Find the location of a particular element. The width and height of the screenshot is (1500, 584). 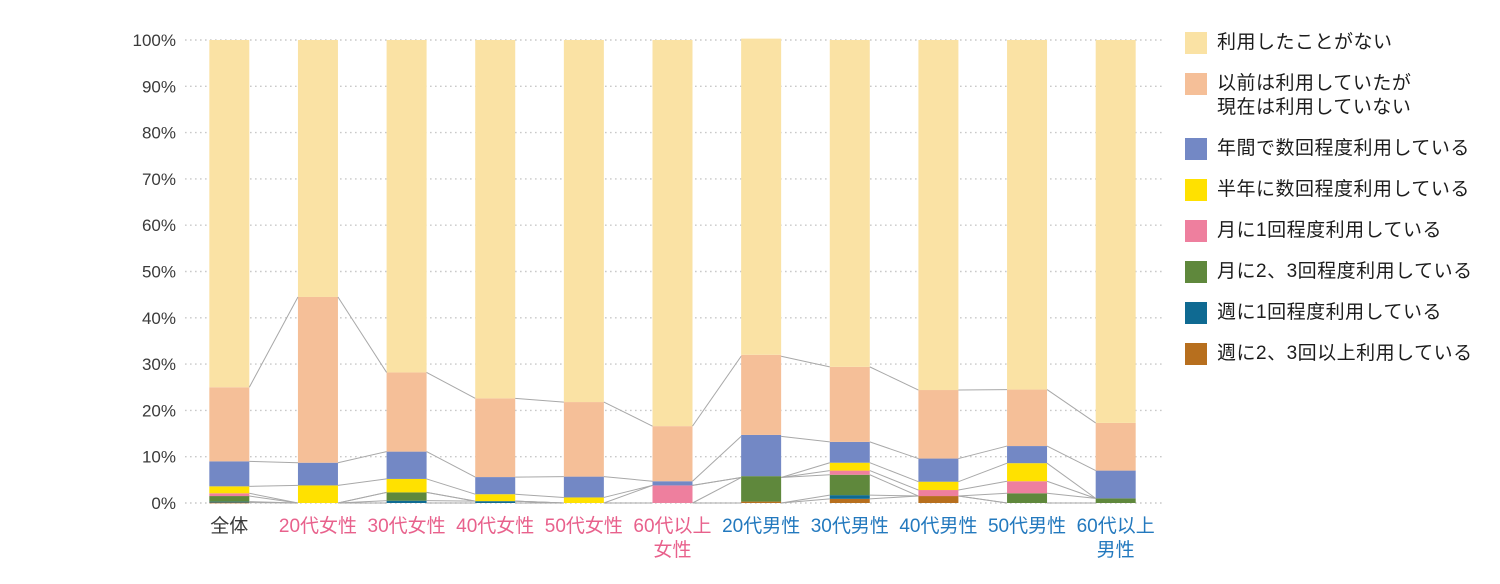

legend-item: 以前は利用していたが 現在は利用していない is located at coordinates (1329, 96).